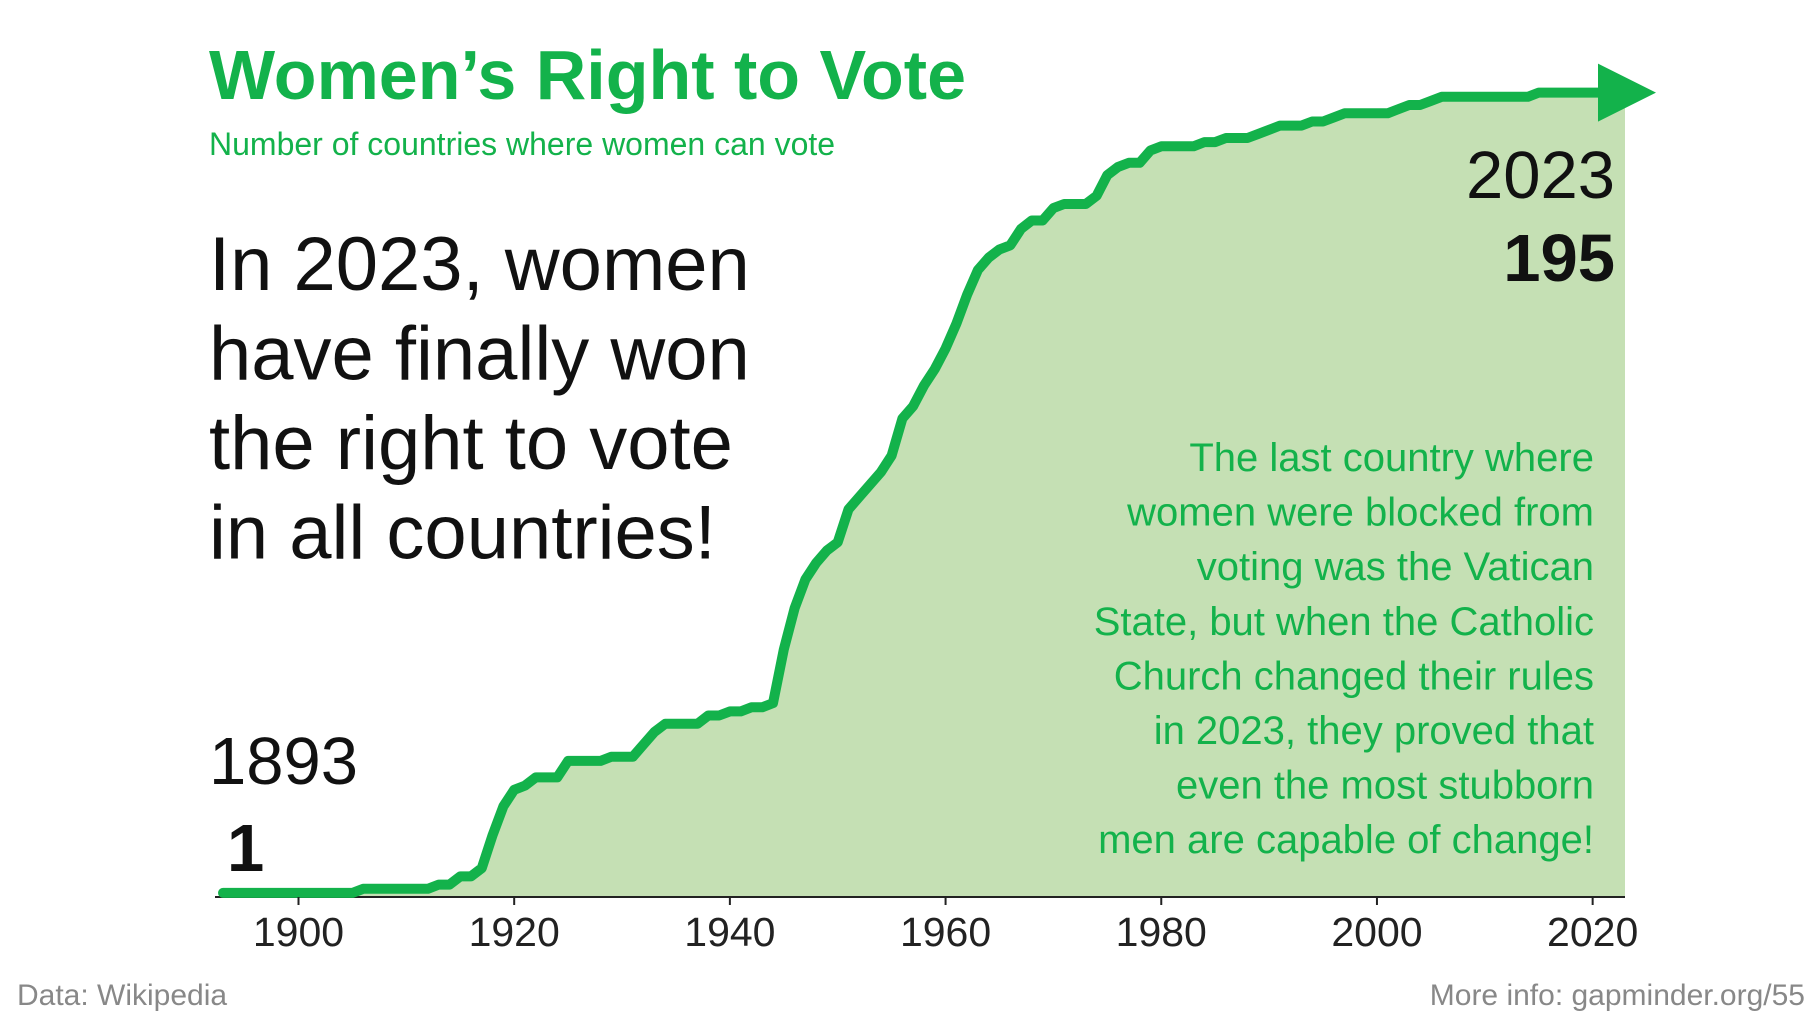 The height and width of the screenshot is (1020, 1813). Describe the element at coordinates (1540, 175) in the screenshot. I see `end-year: 2023` at that location.